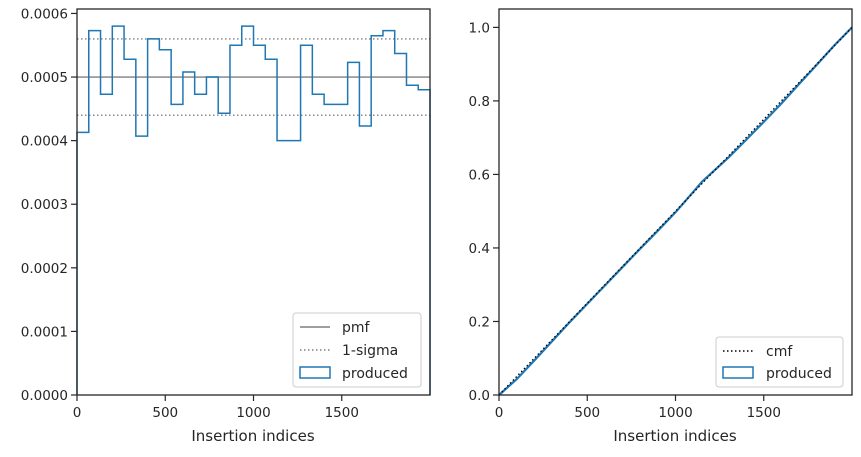 This screenshot has height=457, width=861. What do you see at coordinates (44, 142) in the screenshot?
I see `y-tick-label: 0.0004` at bounding box center [44, 142].